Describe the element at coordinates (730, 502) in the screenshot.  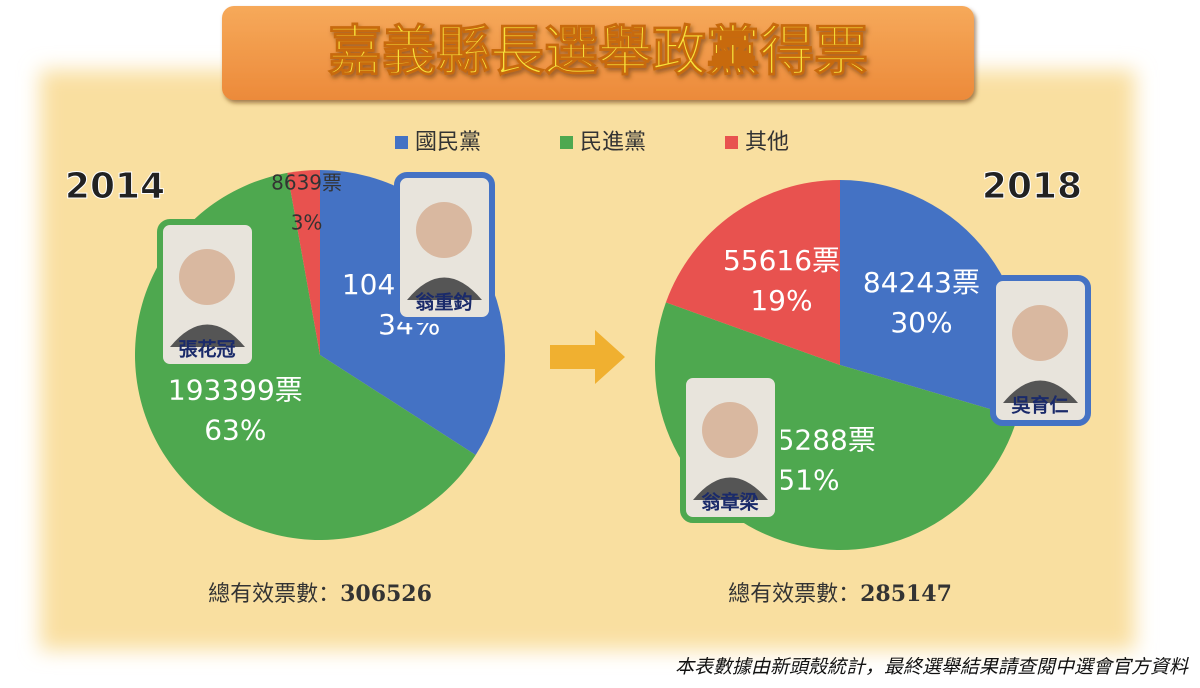
I see `candidate-name: 翁章梁` at that location.